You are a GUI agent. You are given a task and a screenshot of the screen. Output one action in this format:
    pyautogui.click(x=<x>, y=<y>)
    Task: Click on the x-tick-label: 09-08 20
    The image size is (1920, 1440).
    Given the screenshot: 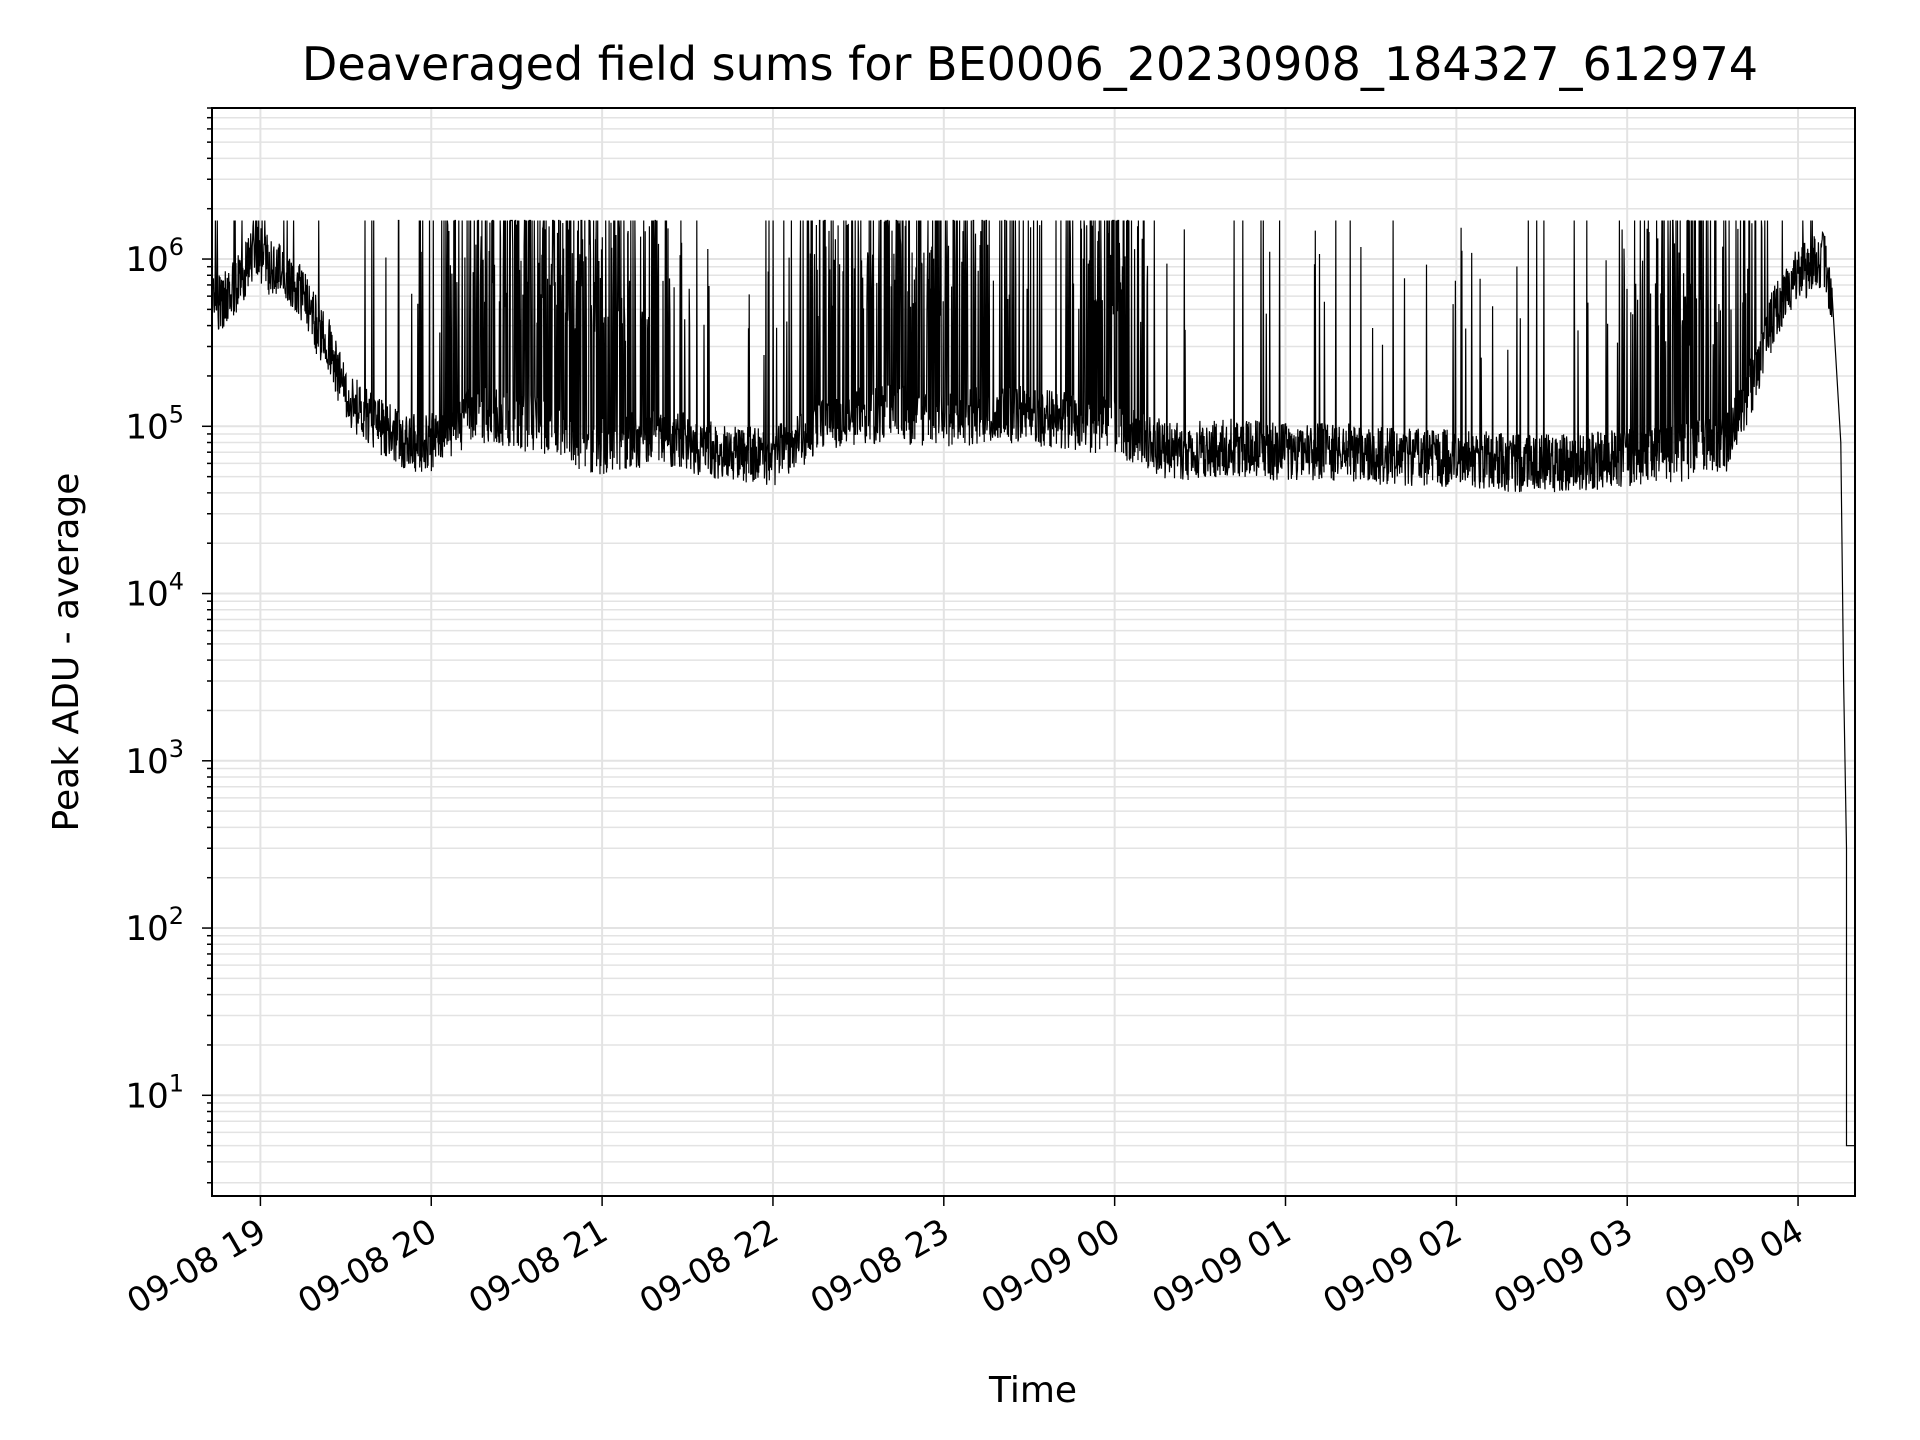 What is the action you would take?
    pyautogui.click(x=367, y=1266)
    